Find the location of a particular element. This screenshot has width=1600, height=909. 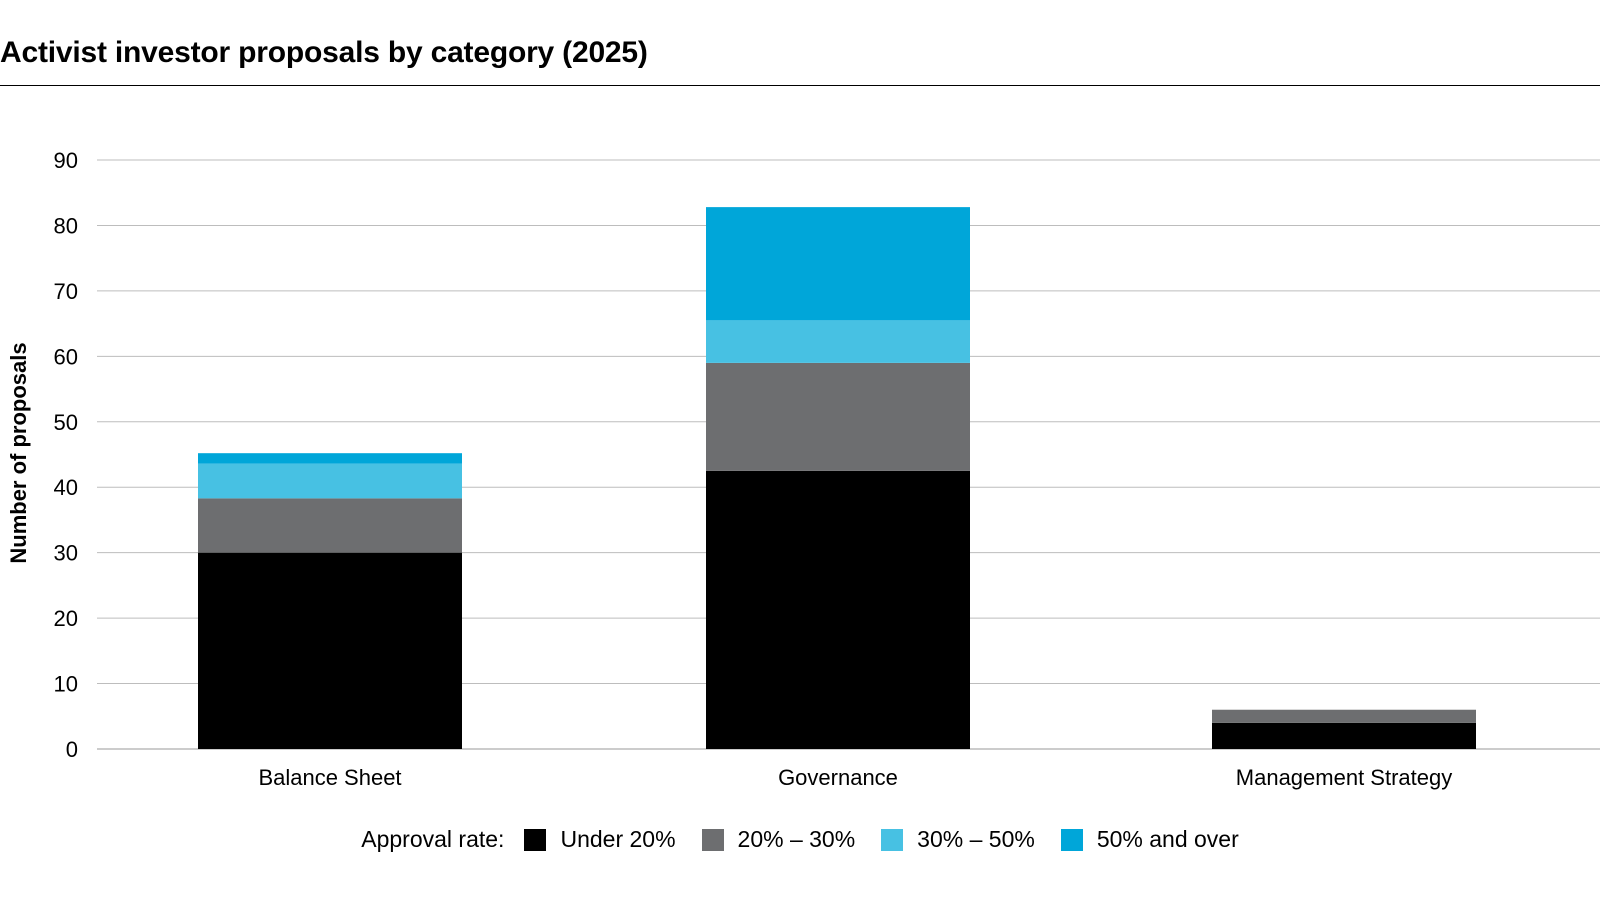

title-divider is located at coordinates (800, 85).